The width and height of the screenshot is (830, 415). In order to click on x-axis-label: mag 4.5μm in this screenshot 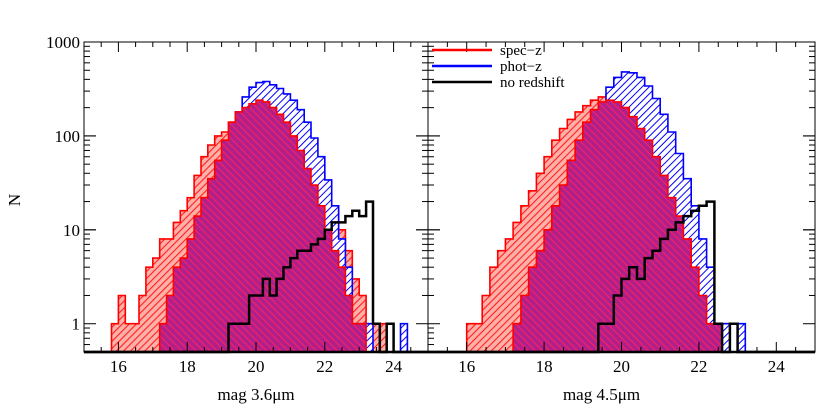, I will do `click(601, 394)`.